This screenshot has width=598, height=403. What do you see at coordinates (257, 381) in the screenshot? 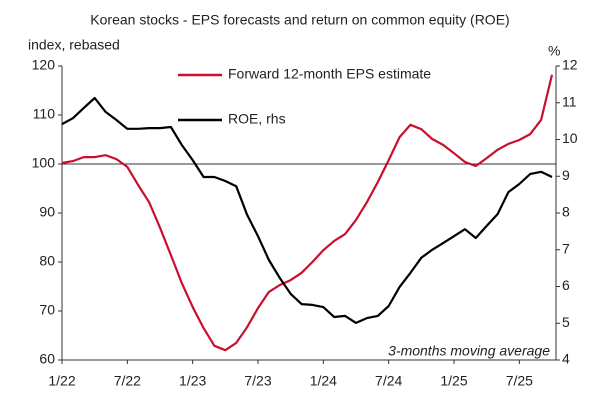
I see `x-tick-label: 7/23` at bounding box center [257, 381].